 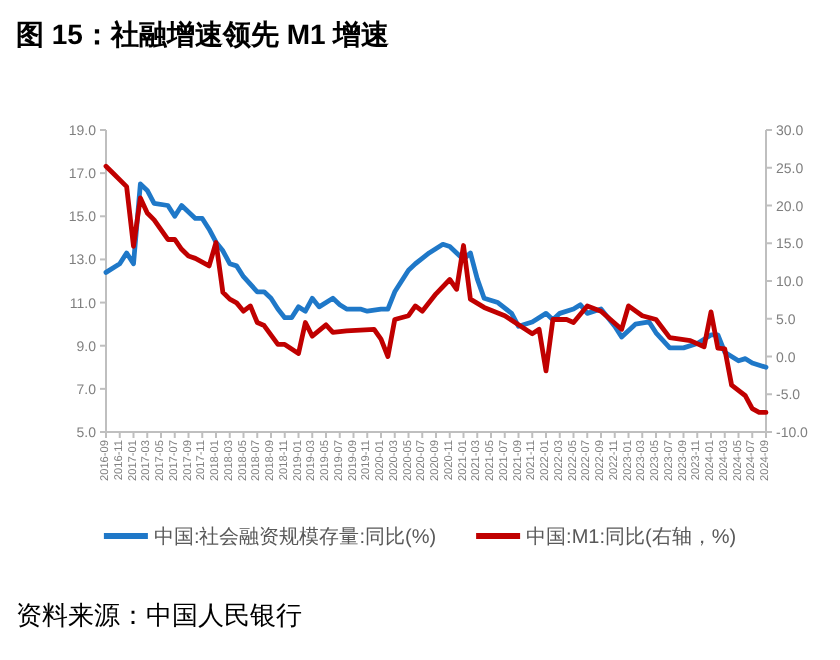 What do you see at coordinates (295, 537) in the screenshot?
I see `legend-label: 中国:社会融资规模存量:同比(%)` at bounding box center [295, 537].